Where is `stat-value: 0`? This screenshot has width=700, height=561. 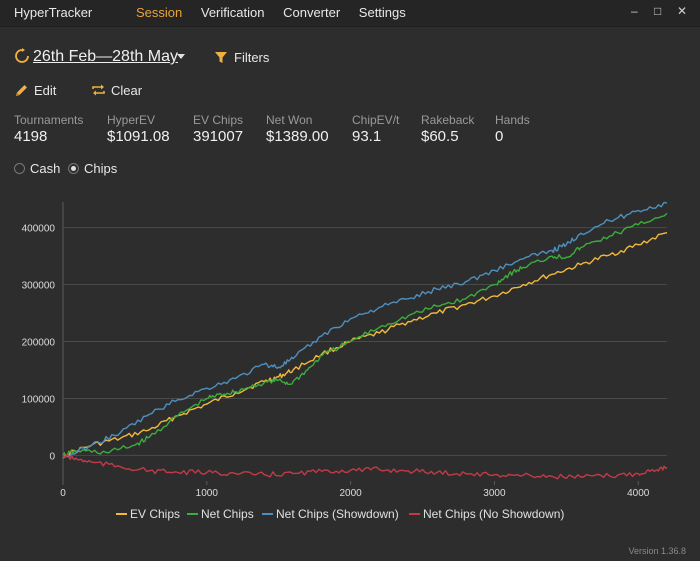
stat-value: 0 is located at coordinates (499, 136).